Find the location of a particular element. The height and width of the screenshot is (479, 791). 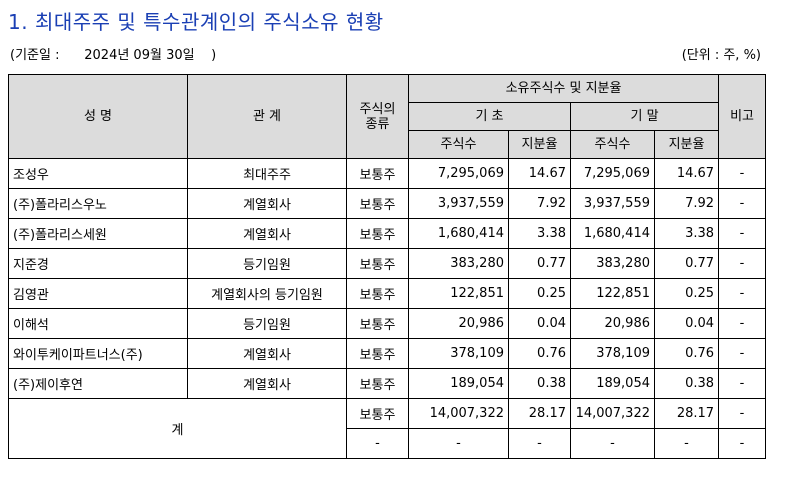

total-row: - - - - - - is located at coordinates (388, 443).